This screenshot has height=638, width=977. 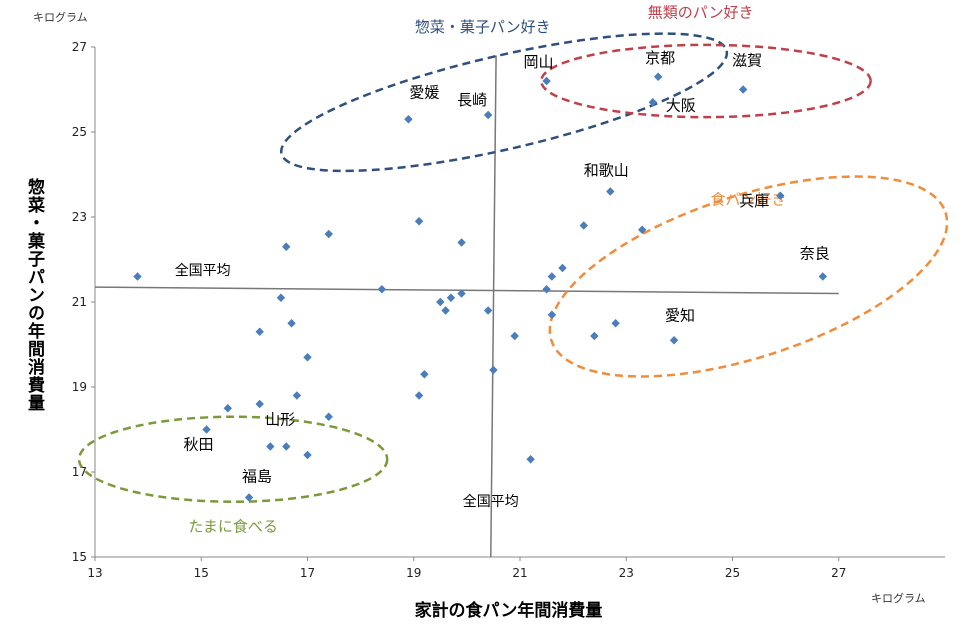 I want to click on vertical-average-line, so click(x=493, y=306).